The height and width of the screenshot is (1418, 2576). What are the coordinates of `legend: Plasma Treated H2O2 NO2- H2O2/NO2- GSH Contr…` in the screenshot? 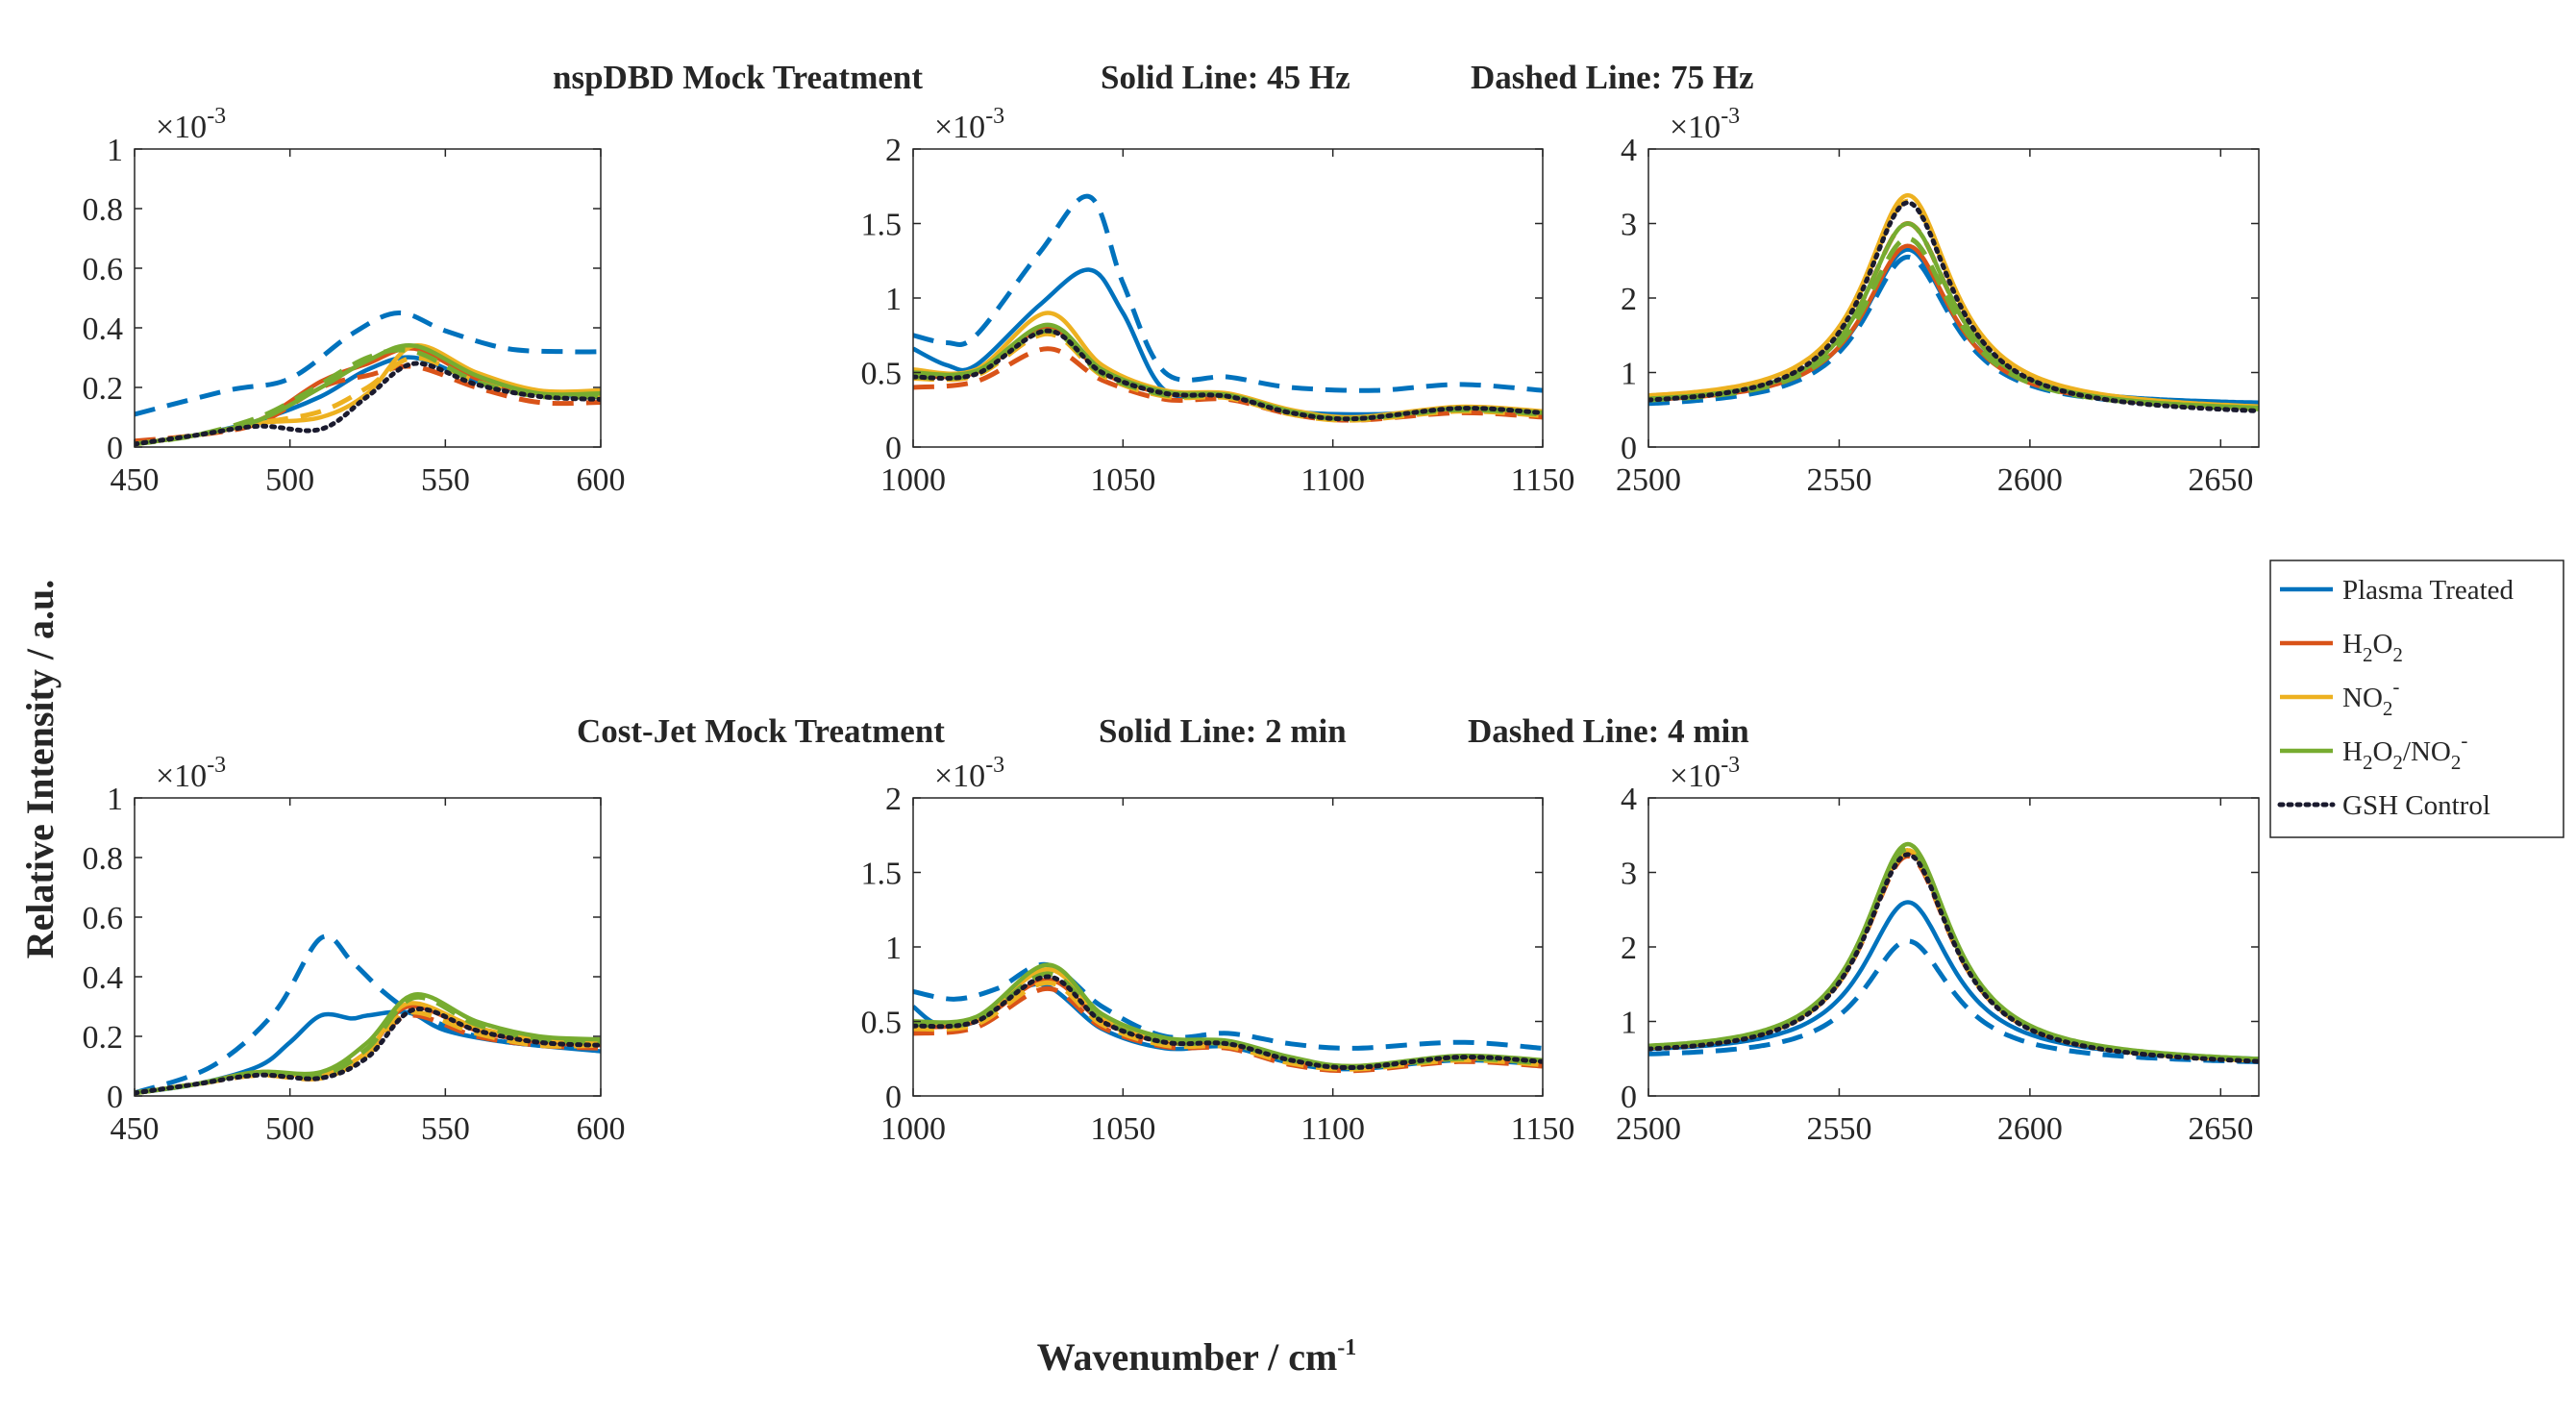 It's located at (2417, 699).